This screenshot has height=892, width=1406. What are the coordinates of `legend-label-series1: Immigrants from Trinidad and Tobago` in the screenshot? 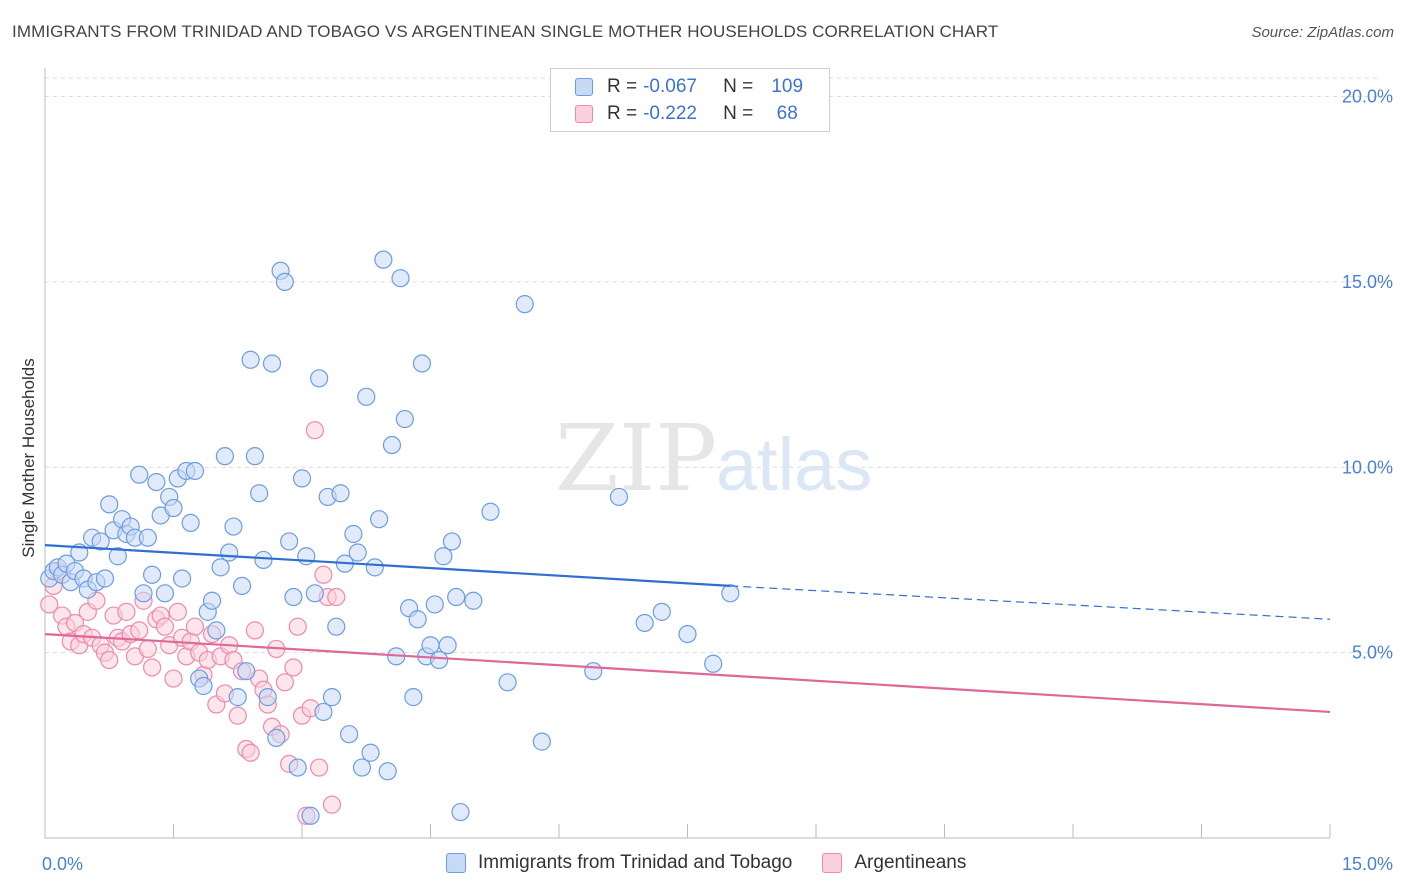 It's located at (635, 862).